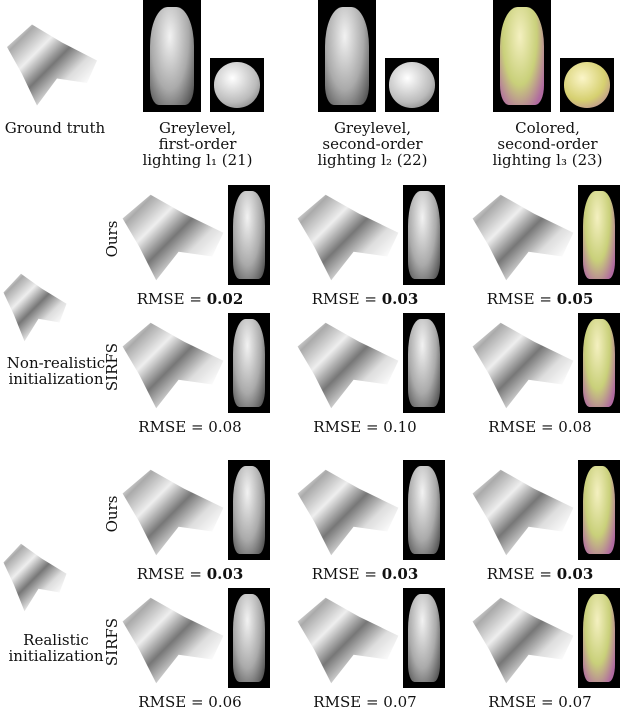 The height and width of the screenshot is (713, 640). I want to click on rmse-value: RMSE = 0.02, so click(190, 299).